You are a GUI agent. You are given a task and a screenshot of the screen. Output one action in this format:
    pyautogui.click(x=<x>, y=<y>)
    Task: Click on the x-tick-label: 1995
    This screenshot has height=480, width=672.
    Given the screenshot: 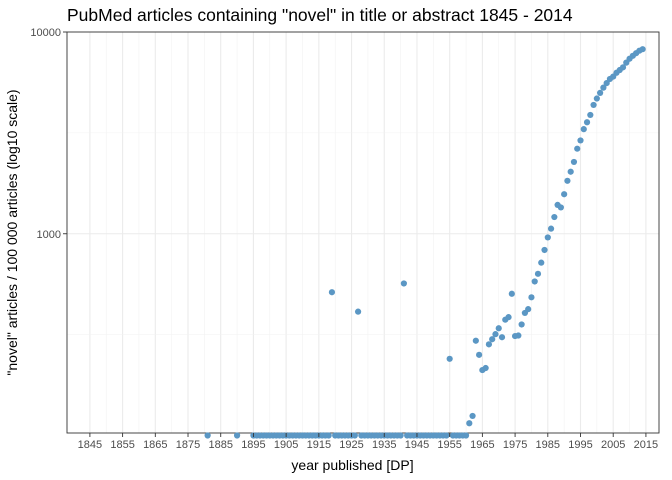 What is the action you would take?
    pyautogui.click(x=580, y=445)
    